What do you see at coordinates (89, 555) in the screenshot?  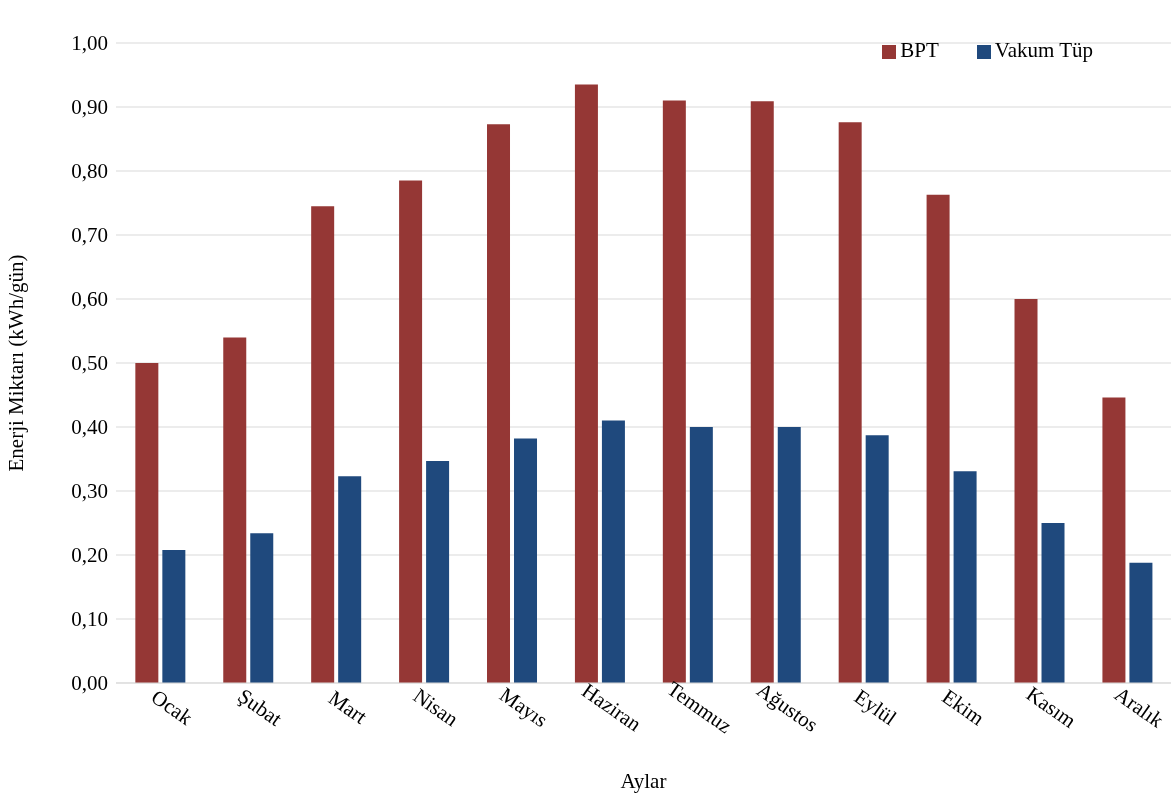 I see `y-tick-label: 0,20` at bounding box center [89, 555].